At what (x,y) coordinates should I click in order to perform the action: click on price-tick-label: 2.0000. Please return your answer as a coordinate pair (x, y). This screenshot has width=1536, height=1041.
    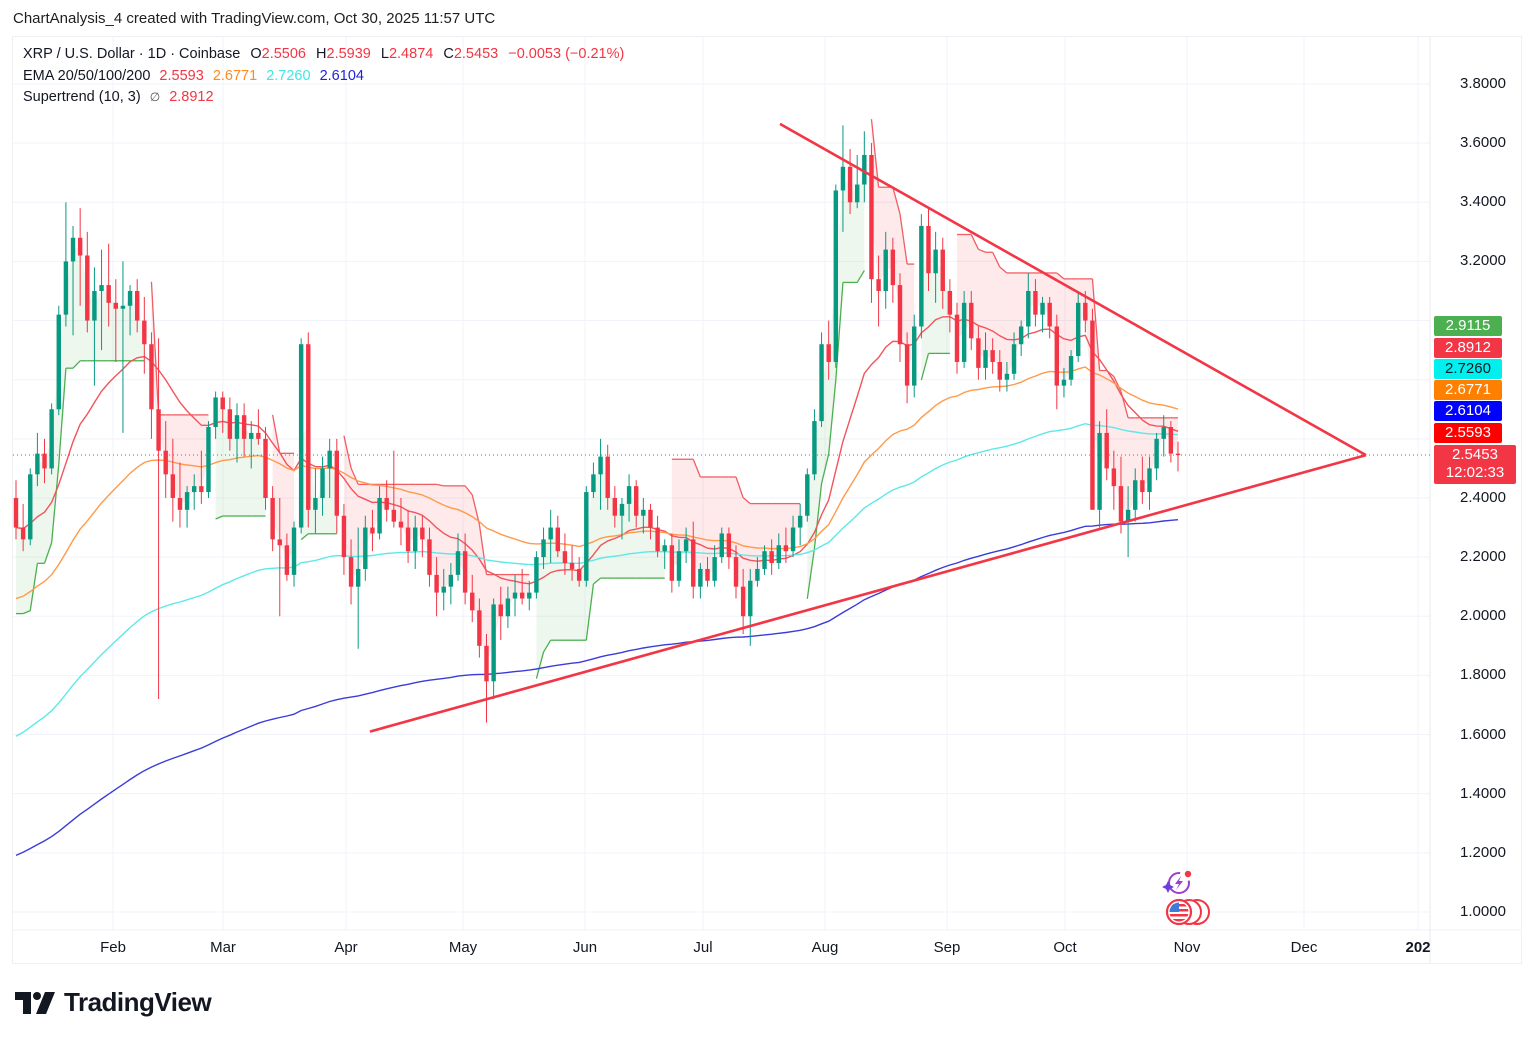
    Looking at the image, I should click on (1483, 616).